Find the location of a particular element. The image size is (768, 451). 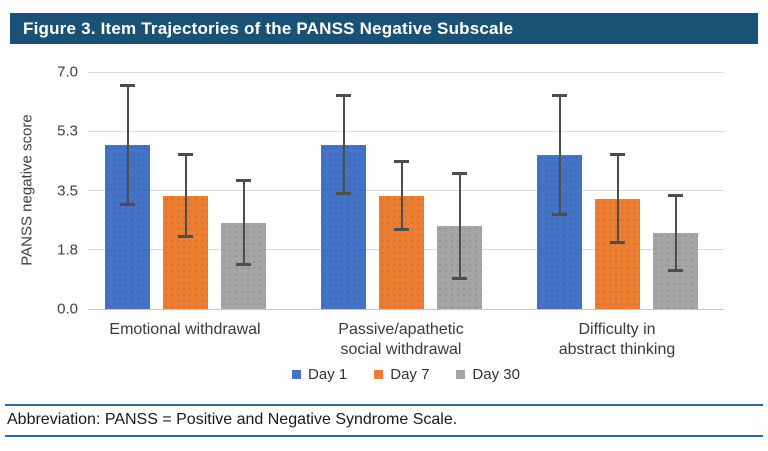

y-tick-label: 3.5 is located at coordinates (67, 190).